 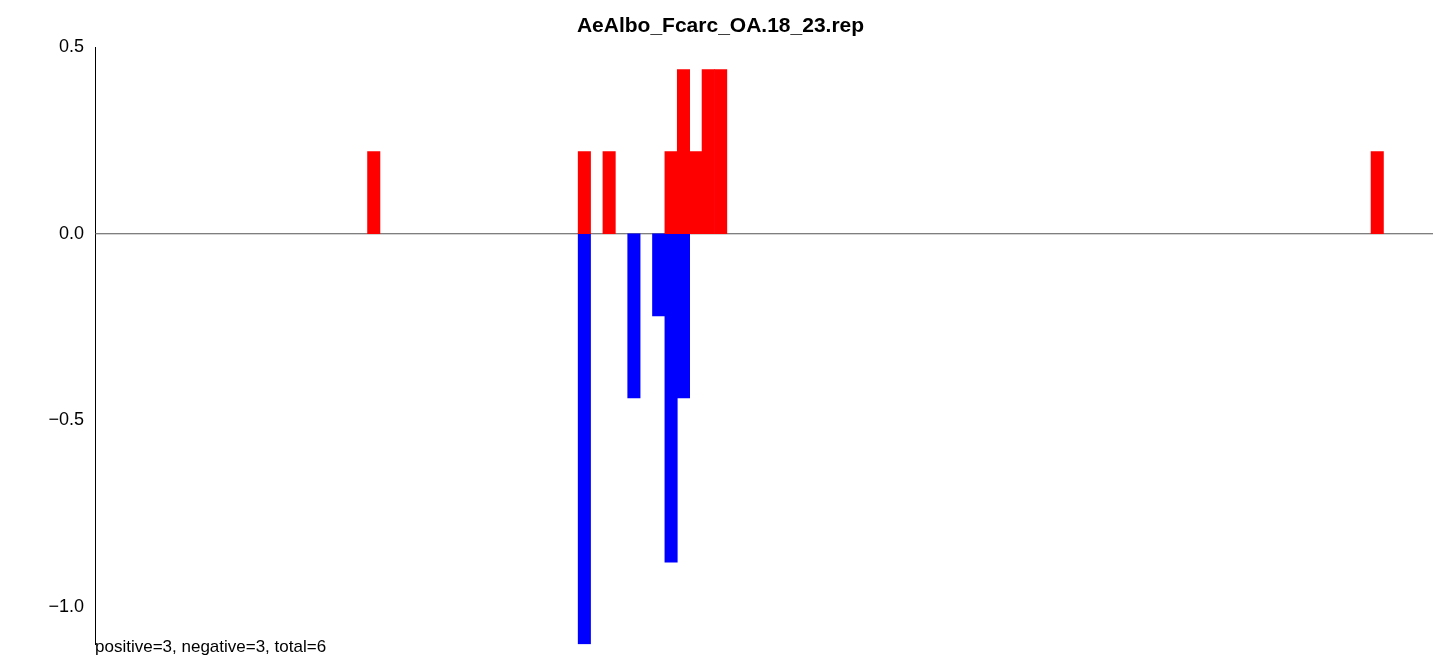 I want to click on y-tick-label: 0.0, so click(x=71, y=232).